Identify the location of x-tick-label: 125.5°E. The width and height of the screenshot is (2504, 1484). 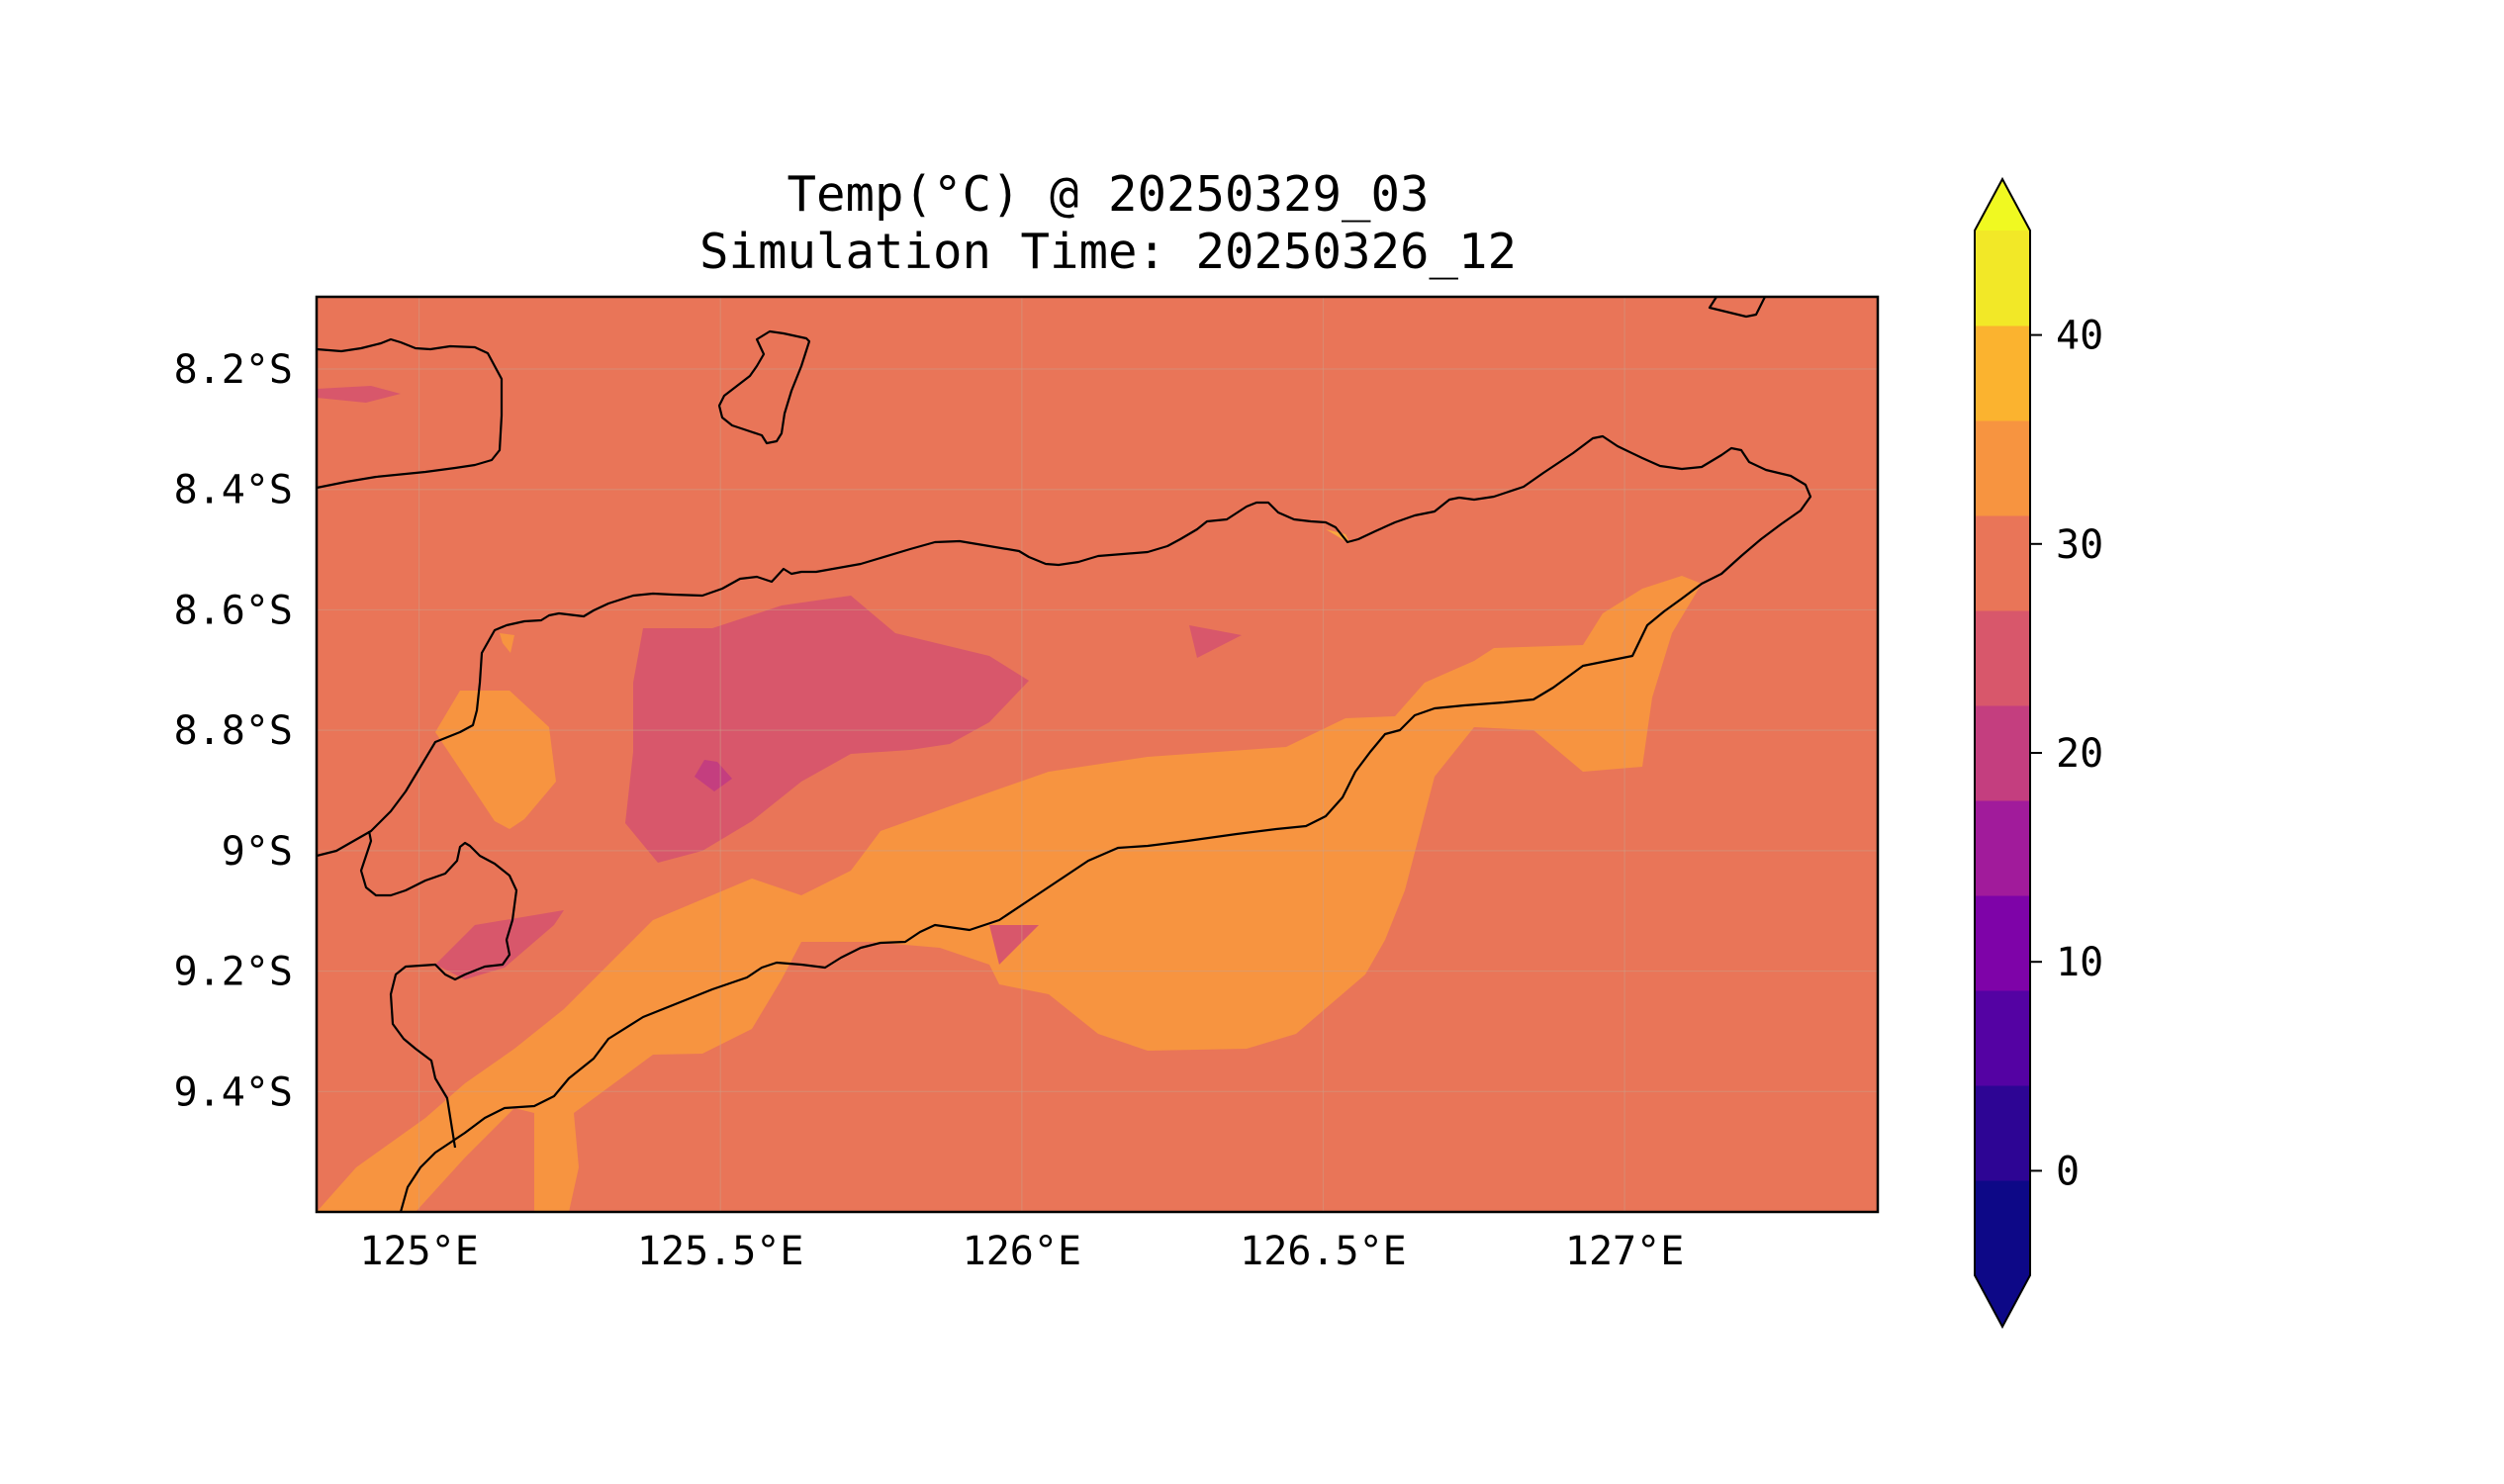
(720, 1251).